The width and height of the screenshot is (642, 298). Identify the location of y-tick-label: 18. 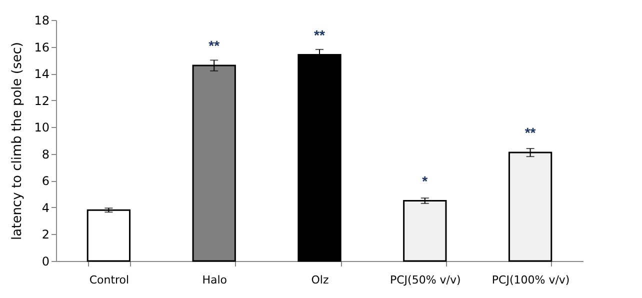
(42, 21).